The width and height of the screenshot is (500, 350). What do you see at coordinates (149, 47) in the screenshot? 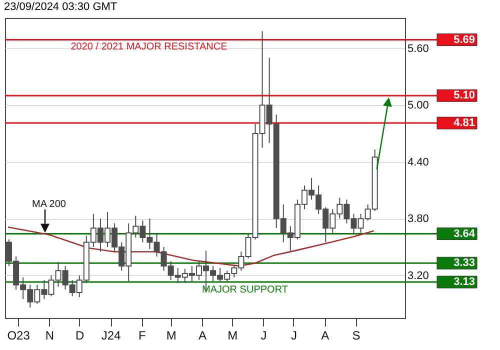
I see `annotation: 2020 / 2021 MAJOR RESISTANCE` at bounding box center [149, 47].